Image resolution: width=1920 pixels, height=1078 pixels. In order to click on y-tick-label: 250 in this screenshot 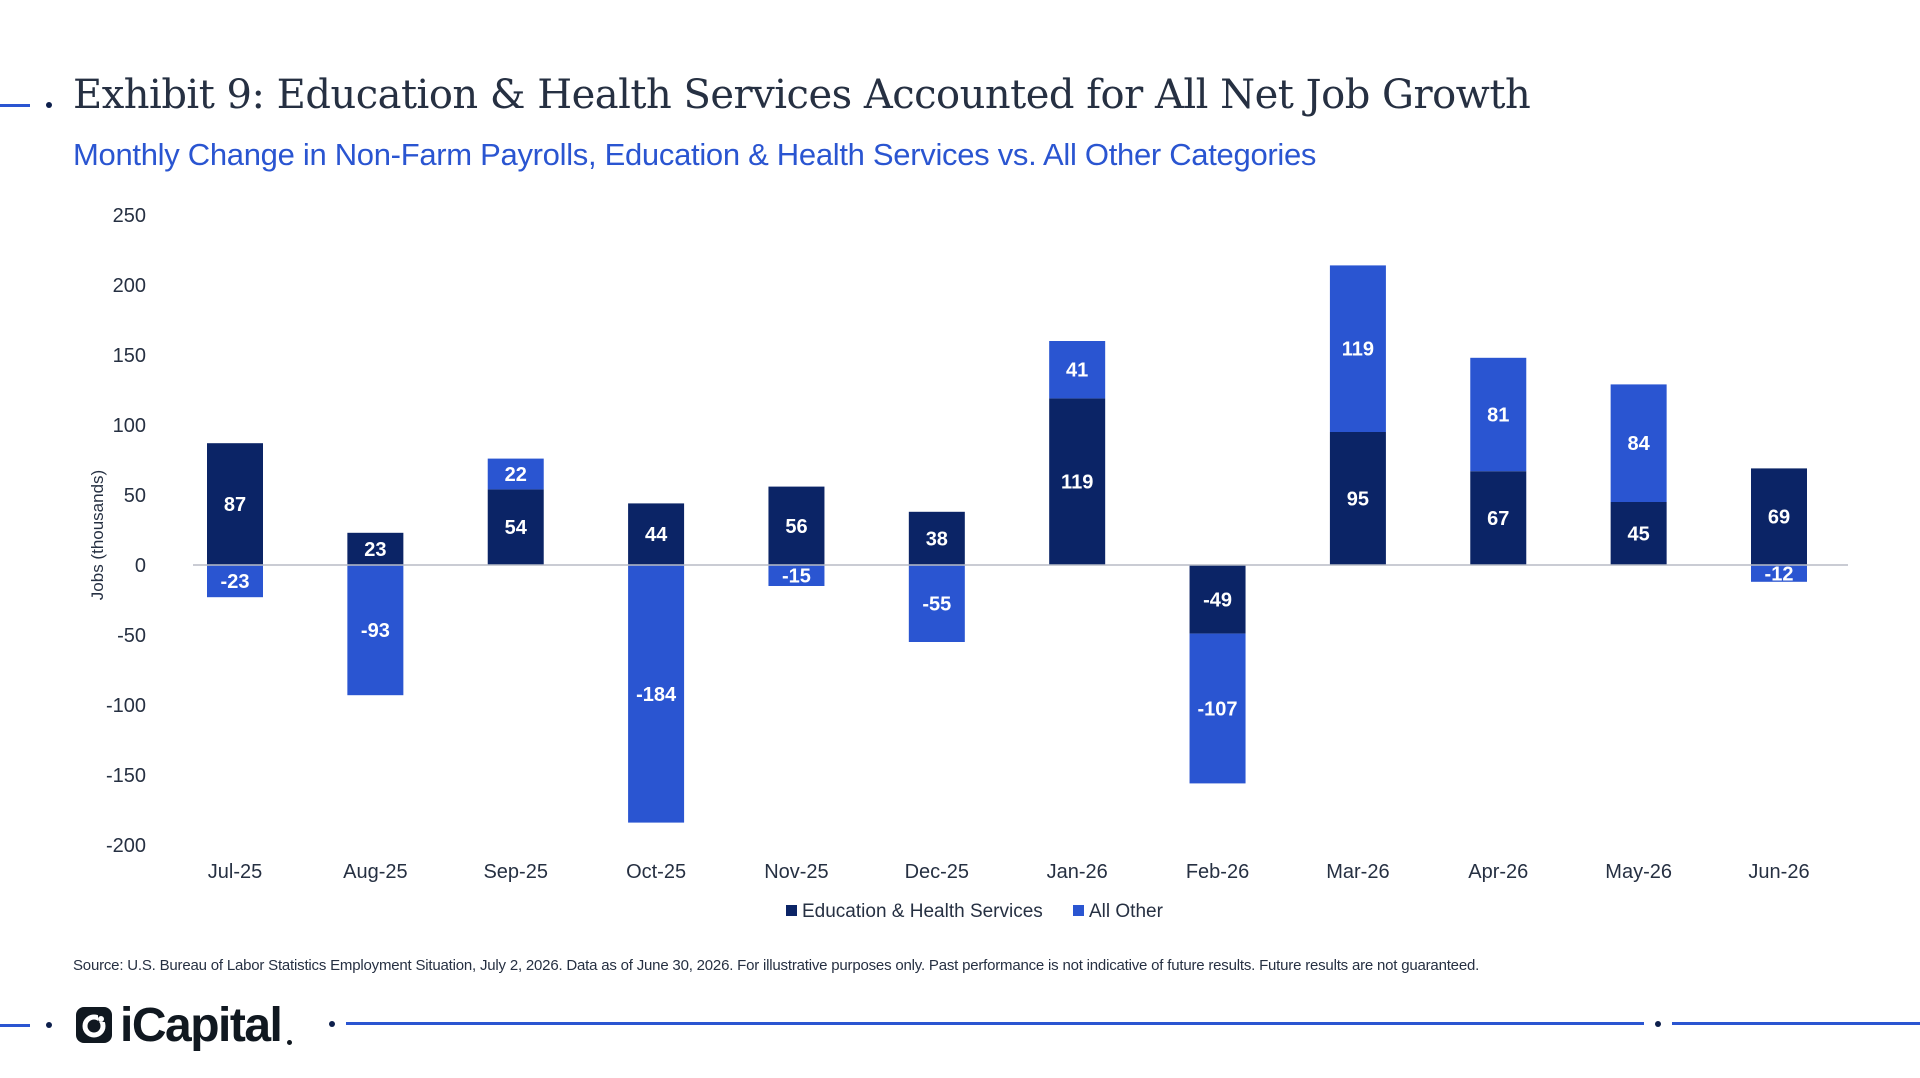, I will do `click(129, 216)`.